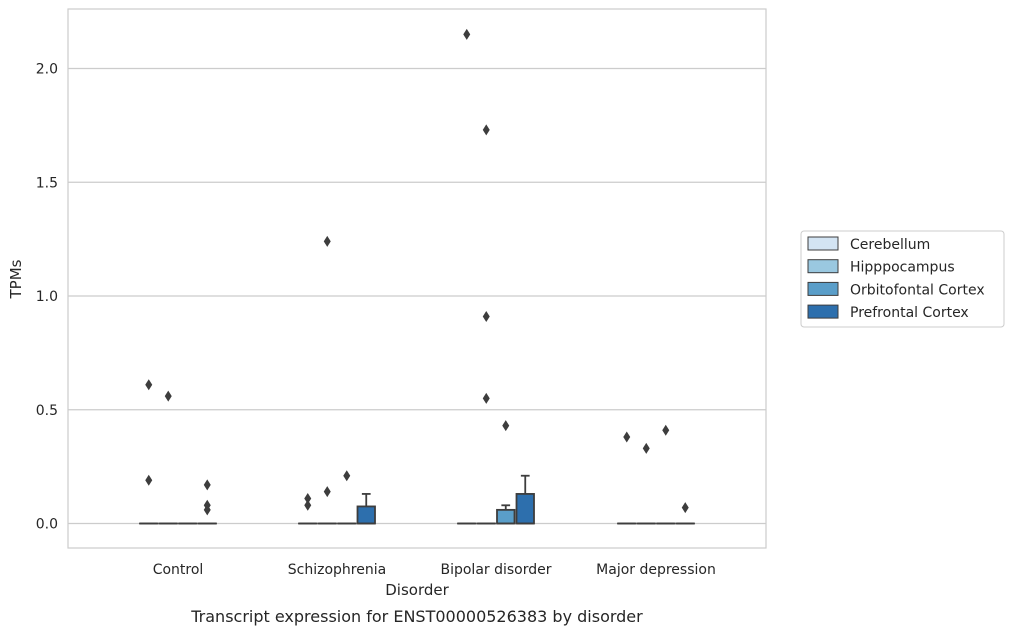  Describe the element at coordinates (47, 411) in the screenshot. I see `y-tick-label: 0.5` at that location.